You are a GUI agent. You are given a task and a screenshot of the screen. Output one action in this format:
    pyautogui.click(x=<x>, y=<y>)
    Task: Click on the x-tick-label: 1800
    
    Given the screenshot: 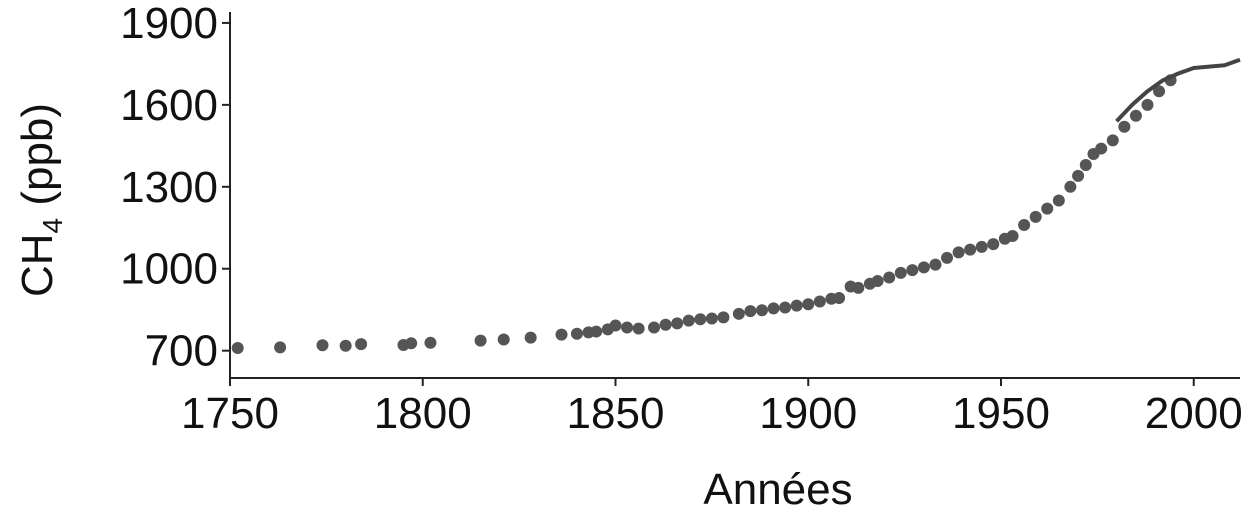 What is the action you would take?
    pyautogui.click(x=423, y=413)
    